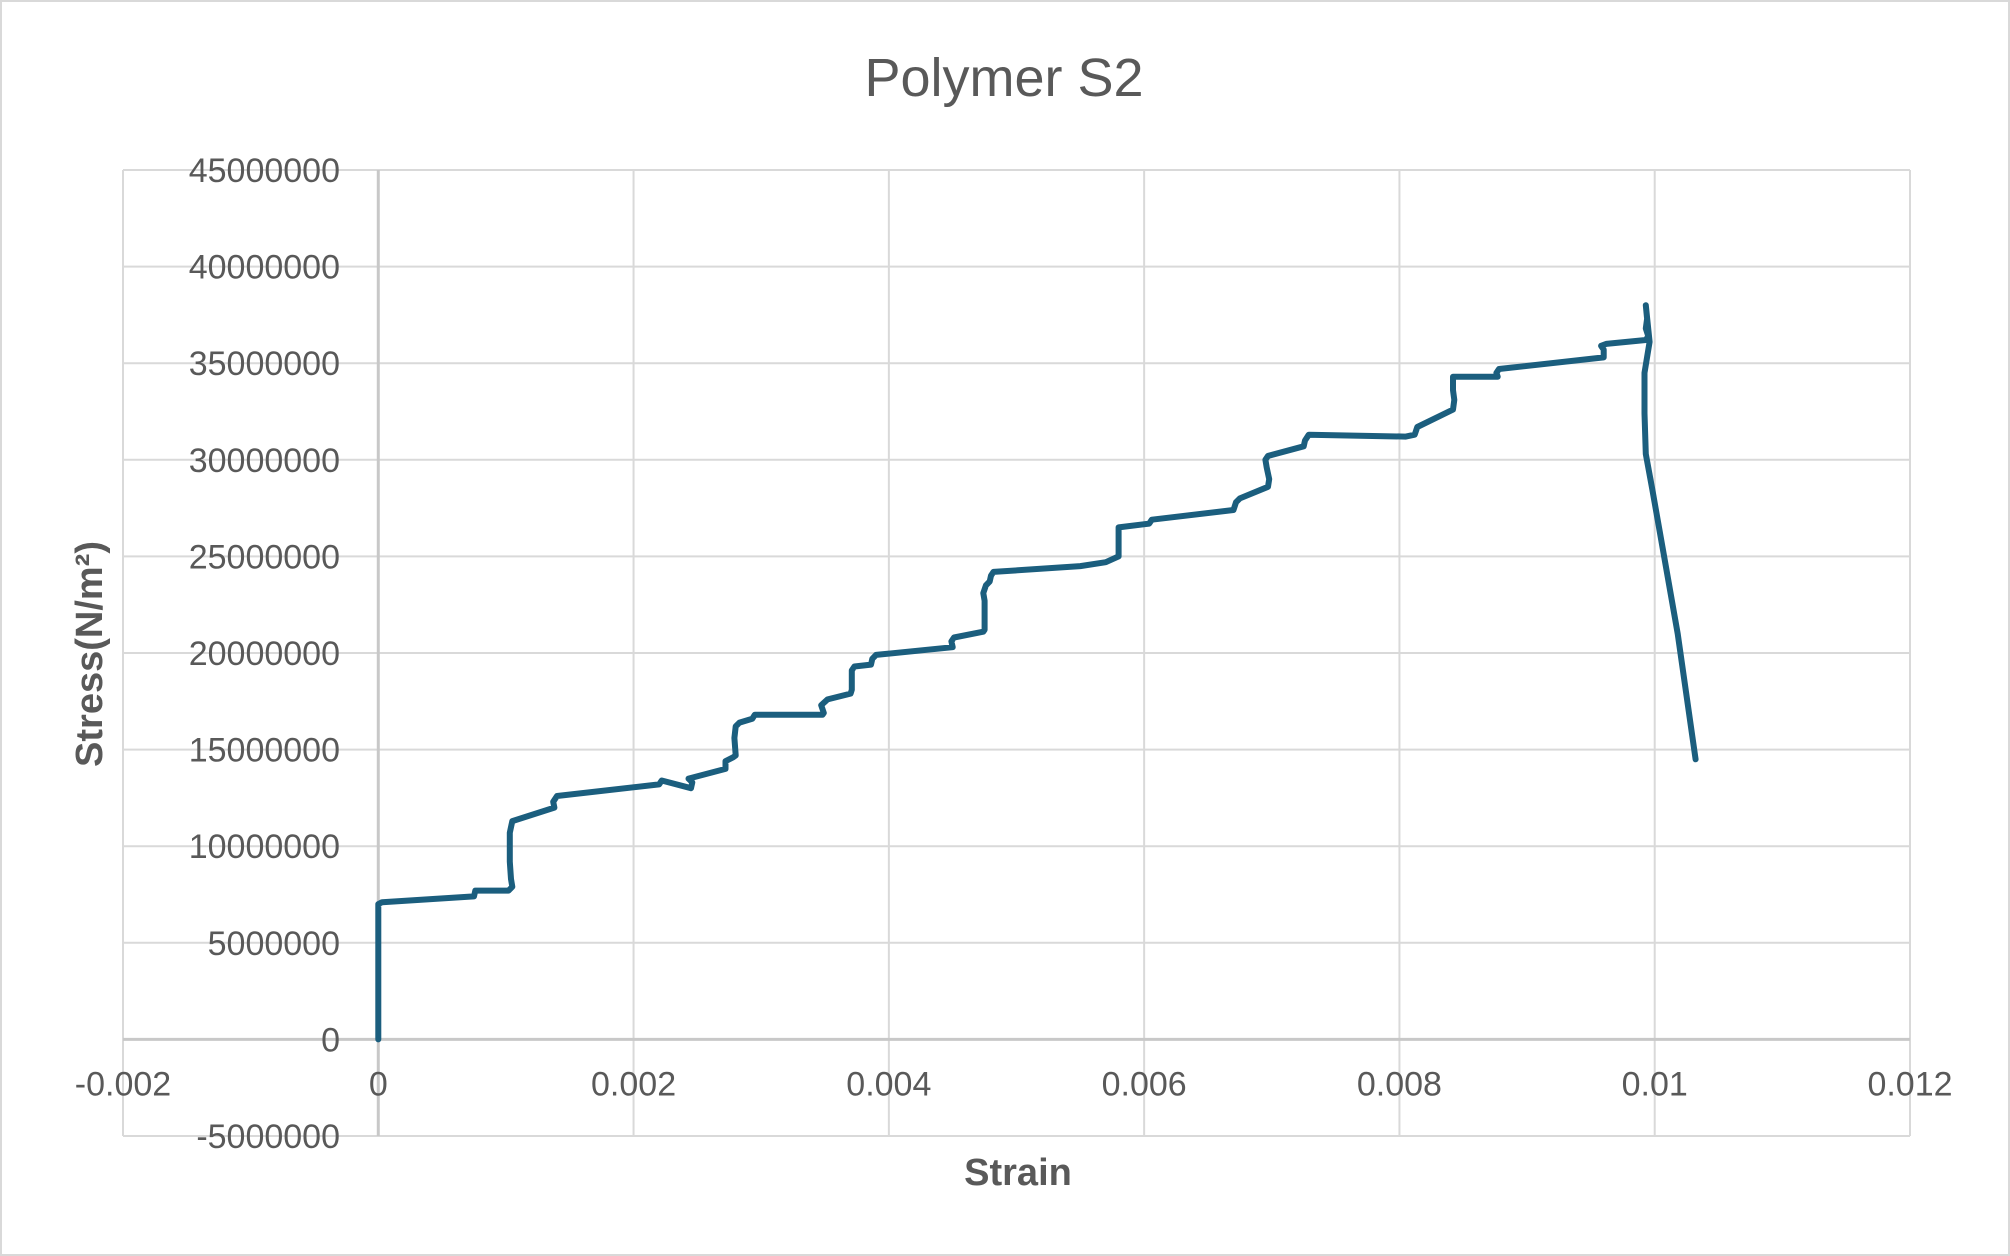 This screenshot has width=2010, height=1256. What do you see at coordinates (378, 1084) in the screenshot?
I see `x-tick-label: 0` at bounding box center [378, 1084].